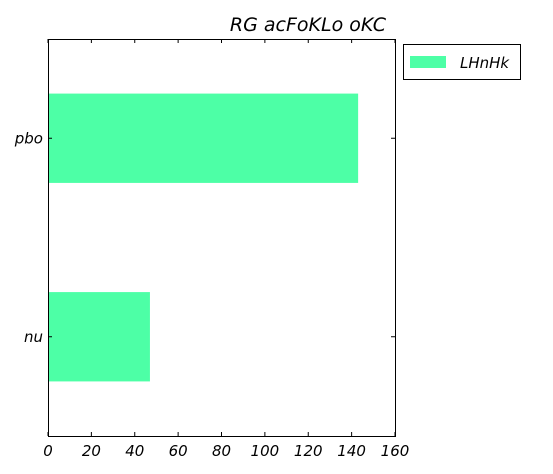  Describe the element at coordinates (48, 451) in the screenshot. I see `x-tick-label: 0` at that location.